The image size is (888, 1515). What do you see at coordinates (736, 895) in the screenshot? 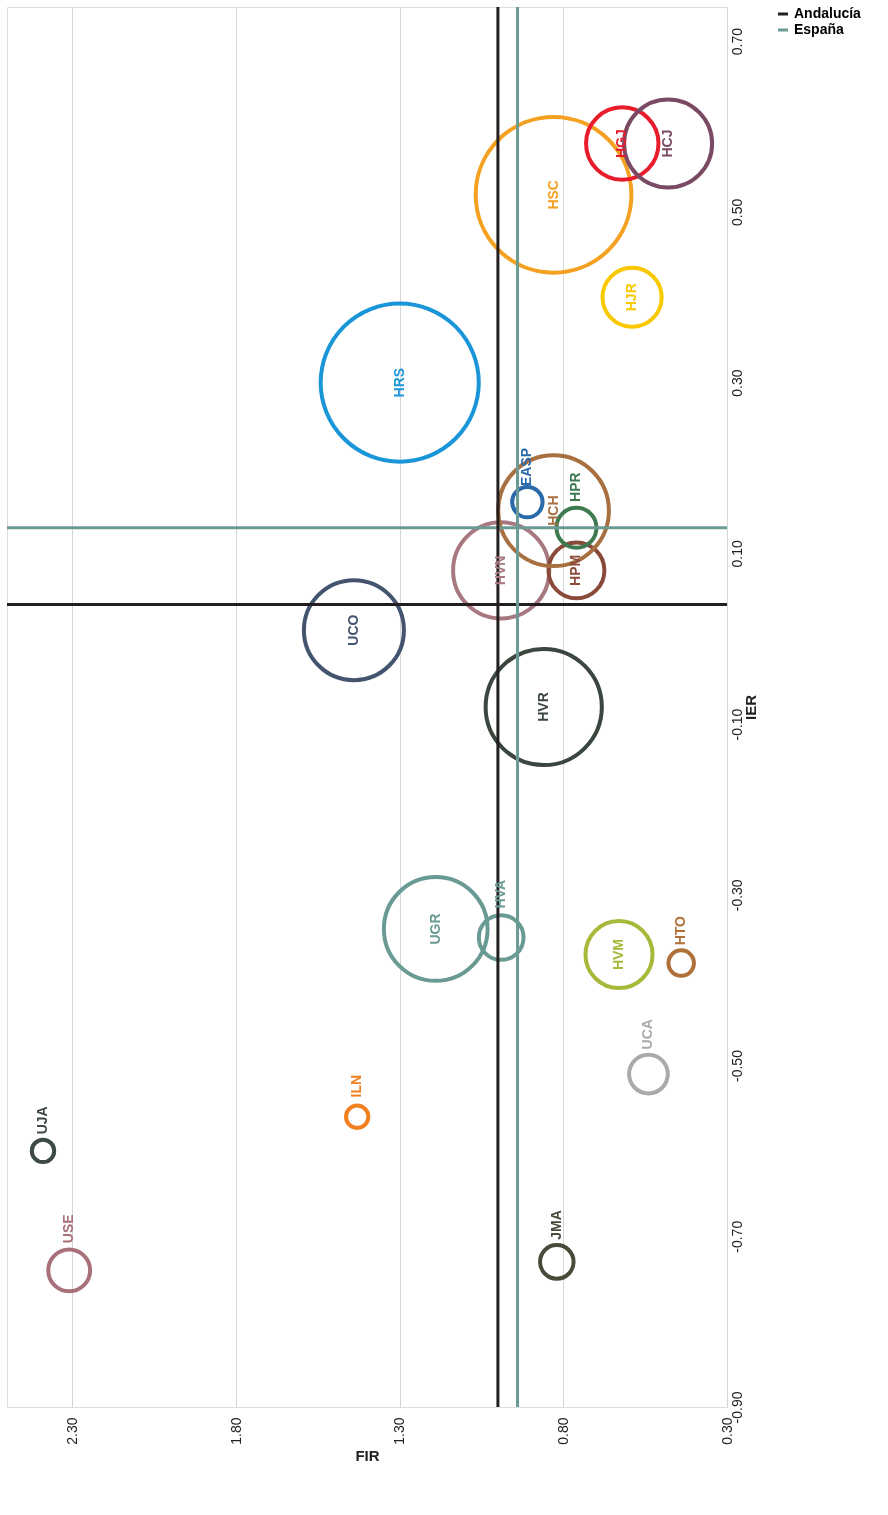
I see `y-tick-label: -0.30` at bounding box center [736, 895].